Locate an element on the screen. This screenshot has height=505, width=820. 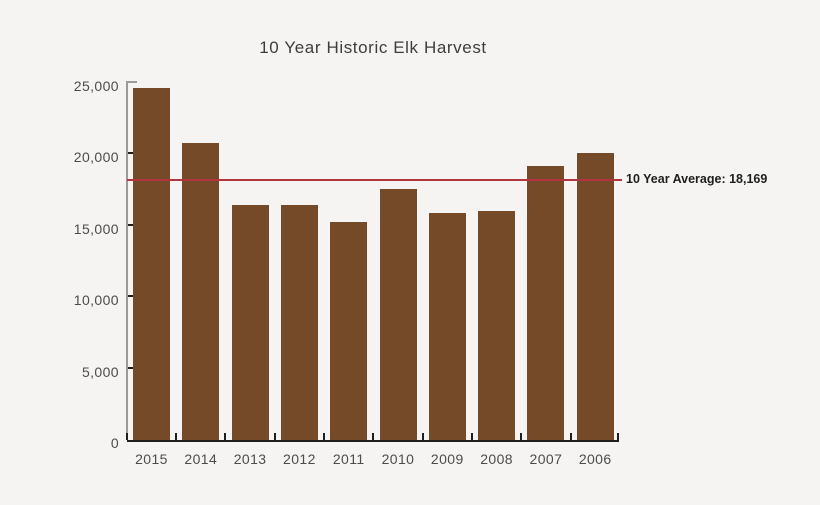
bar-2011 is located at coordinates (349, 330).